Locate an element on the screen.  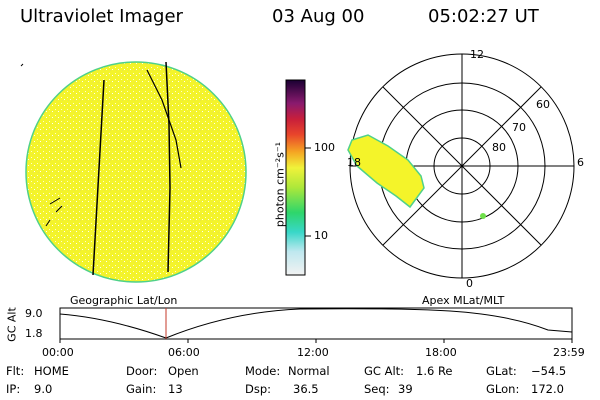
dsp-label: Dsp: is located at coordinates (258, 389).